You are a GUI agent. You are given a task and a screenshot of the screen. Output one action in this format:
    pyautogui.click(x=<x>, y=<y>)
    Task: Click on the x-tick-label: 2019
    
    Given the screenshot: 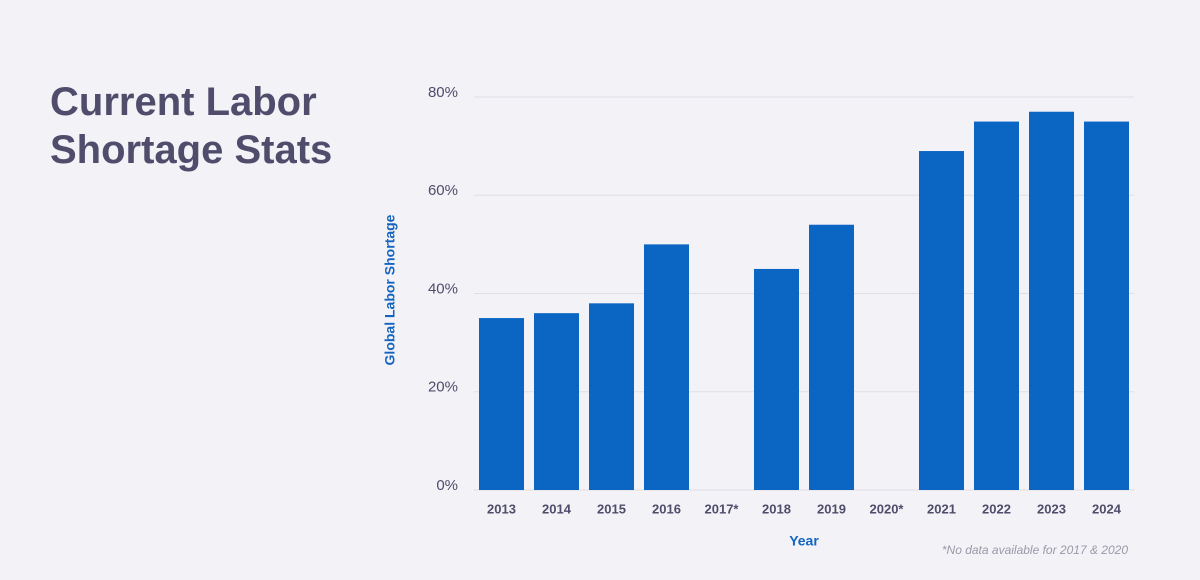 What is the action you would take?
    pyautogui.click(x=831, y=508)
    